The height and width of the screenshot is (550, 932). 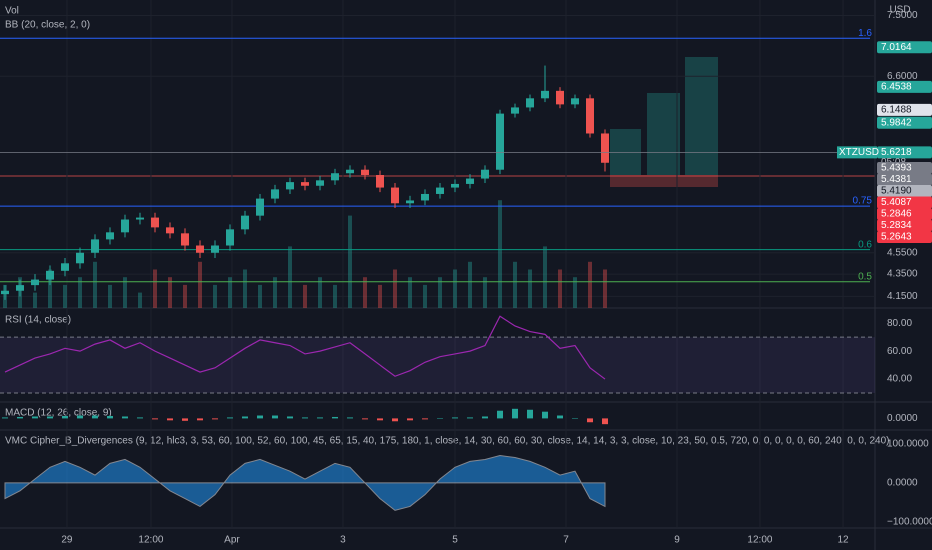 What do you see at coordinates (902, 252) in the screenshot?
I see `y-tick-label: 4.5500` at bounding box center [902, 252].